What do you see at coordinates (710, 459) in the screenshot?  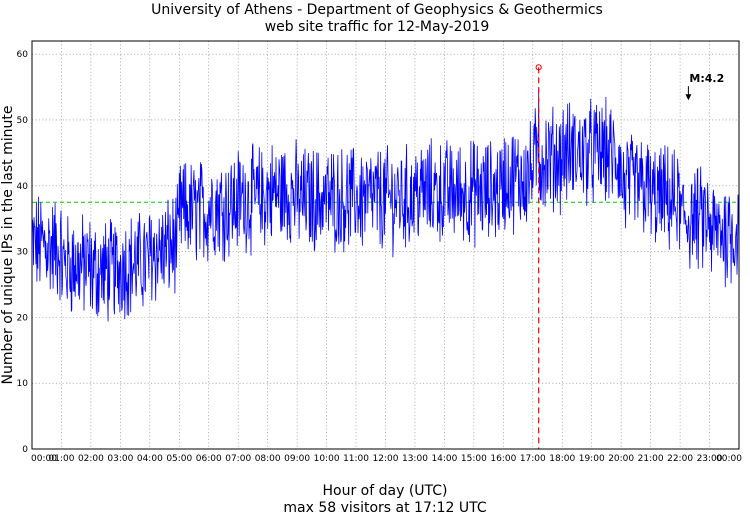 I see `x-tick-label: 23:00` at bounding box center [710, 459].